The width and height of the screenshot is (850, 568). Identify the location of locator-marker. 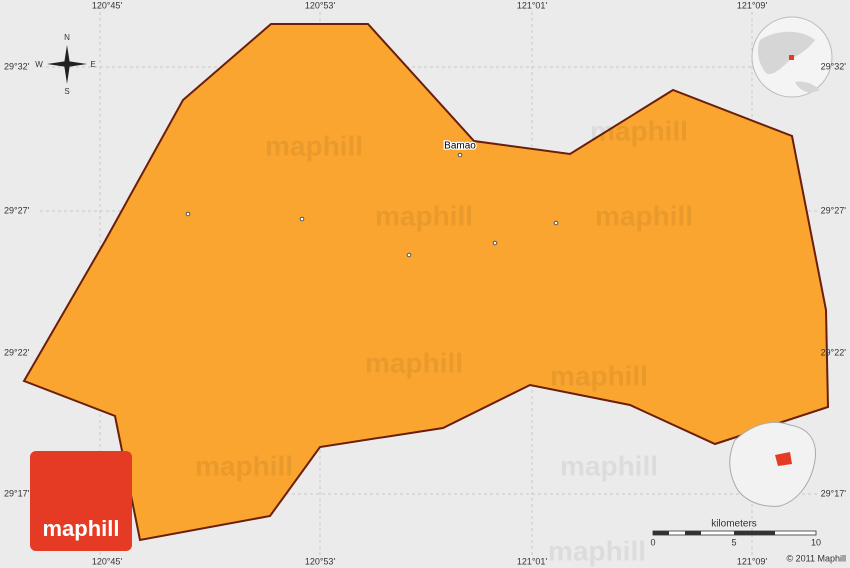
(783, 459).